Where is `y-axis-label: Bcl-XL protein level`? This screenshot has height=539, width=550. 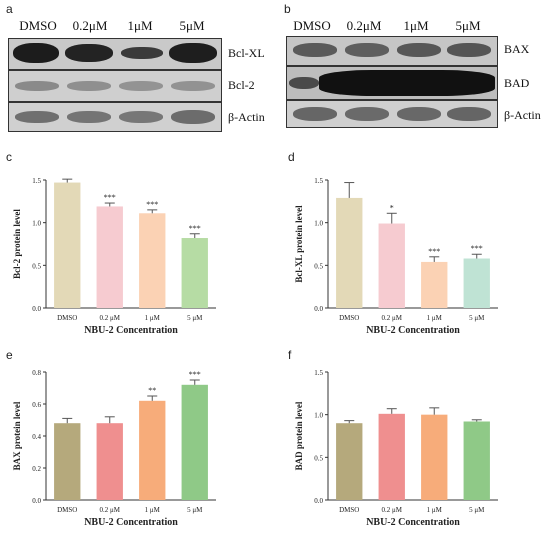 y-axis-label: Bcl-XL protein level is located at coordinates (299, 244).